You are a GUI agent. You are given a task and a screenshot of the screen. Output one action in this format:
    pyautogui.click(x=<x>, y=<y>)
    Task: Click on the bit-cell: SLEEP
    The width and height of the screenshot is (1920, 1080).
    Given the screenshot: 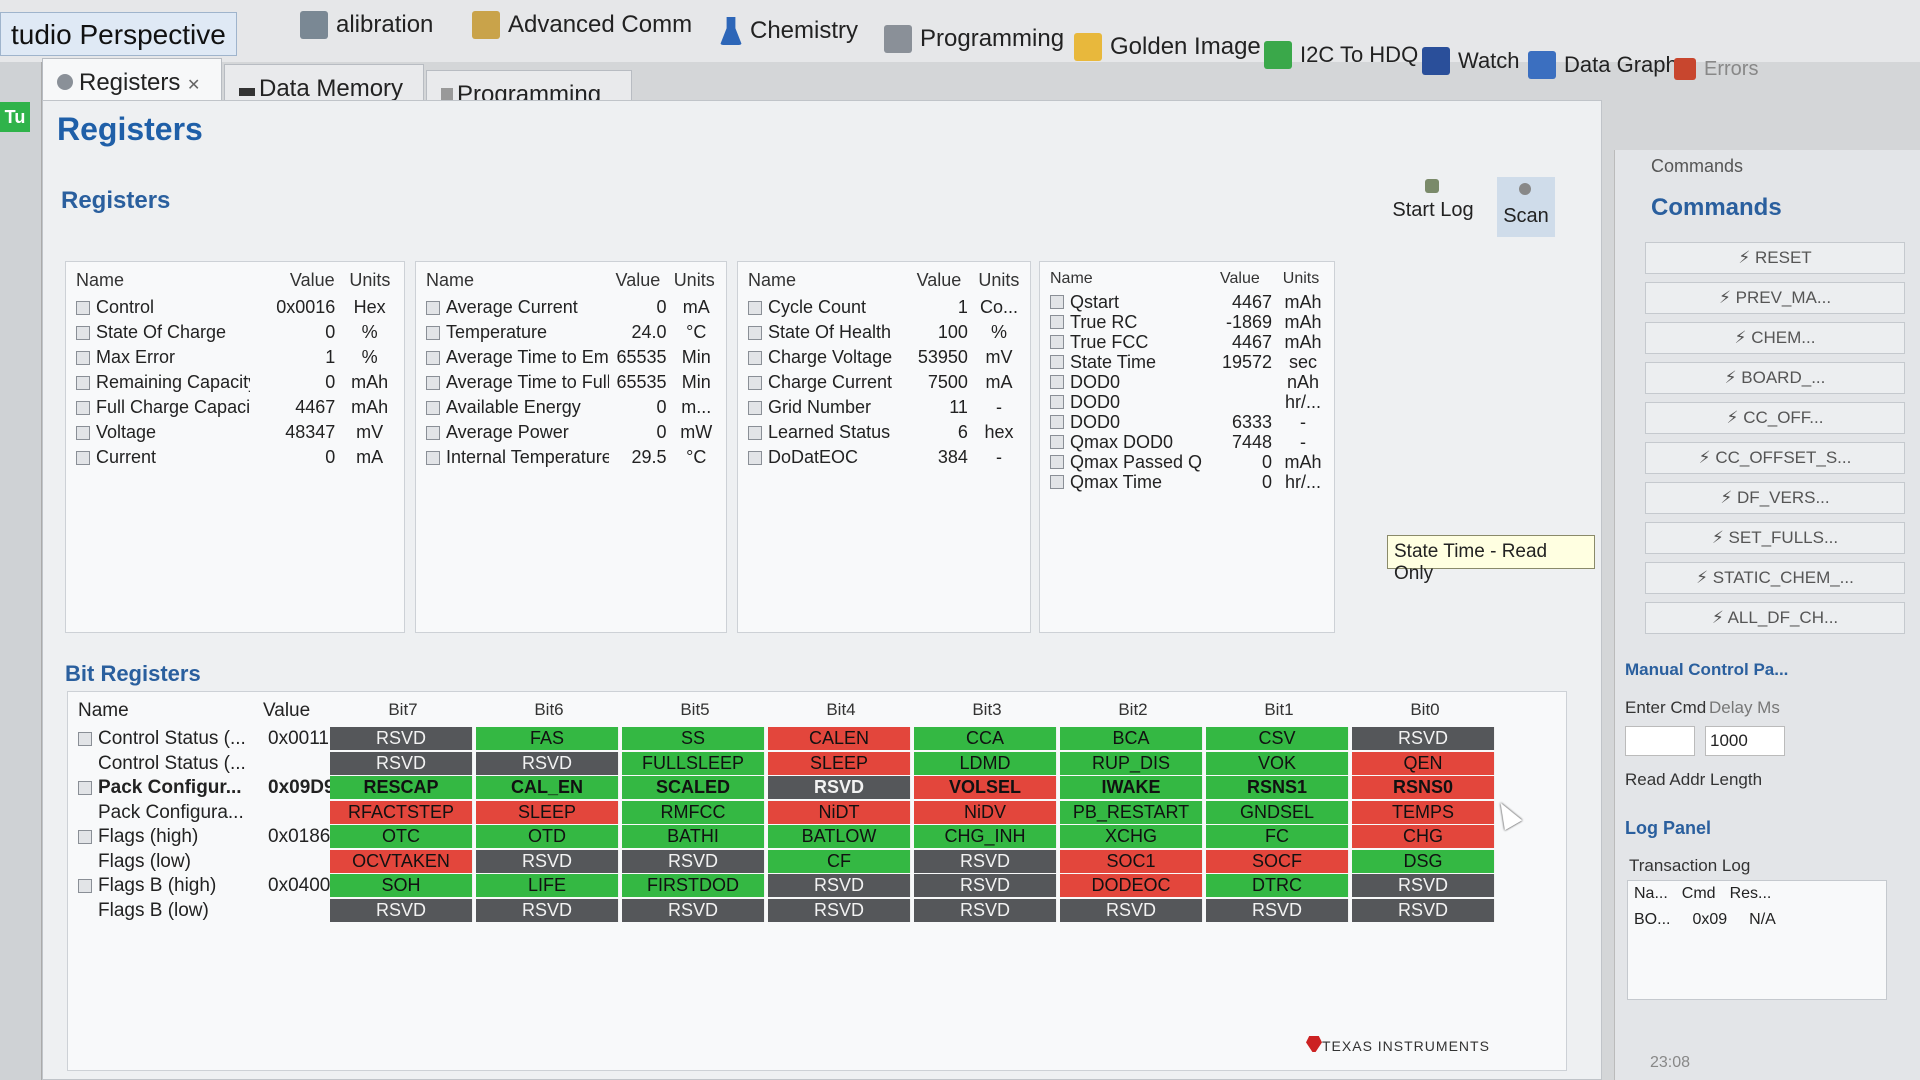 What is the action you would take?
    pyautogui.click(x=839, y=763)
    